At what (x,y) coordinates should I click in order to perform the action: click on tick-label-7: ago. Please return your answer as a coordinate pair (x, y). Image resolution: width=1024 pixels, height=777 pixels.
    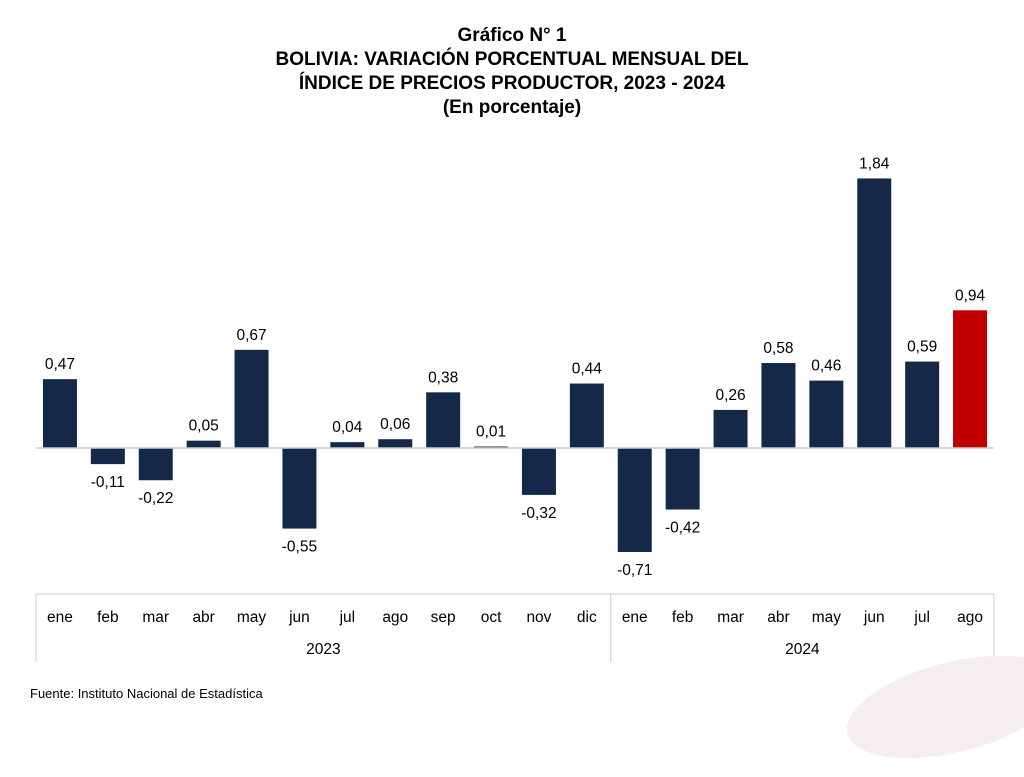
    Looking at the image, I should click on (395, 617).